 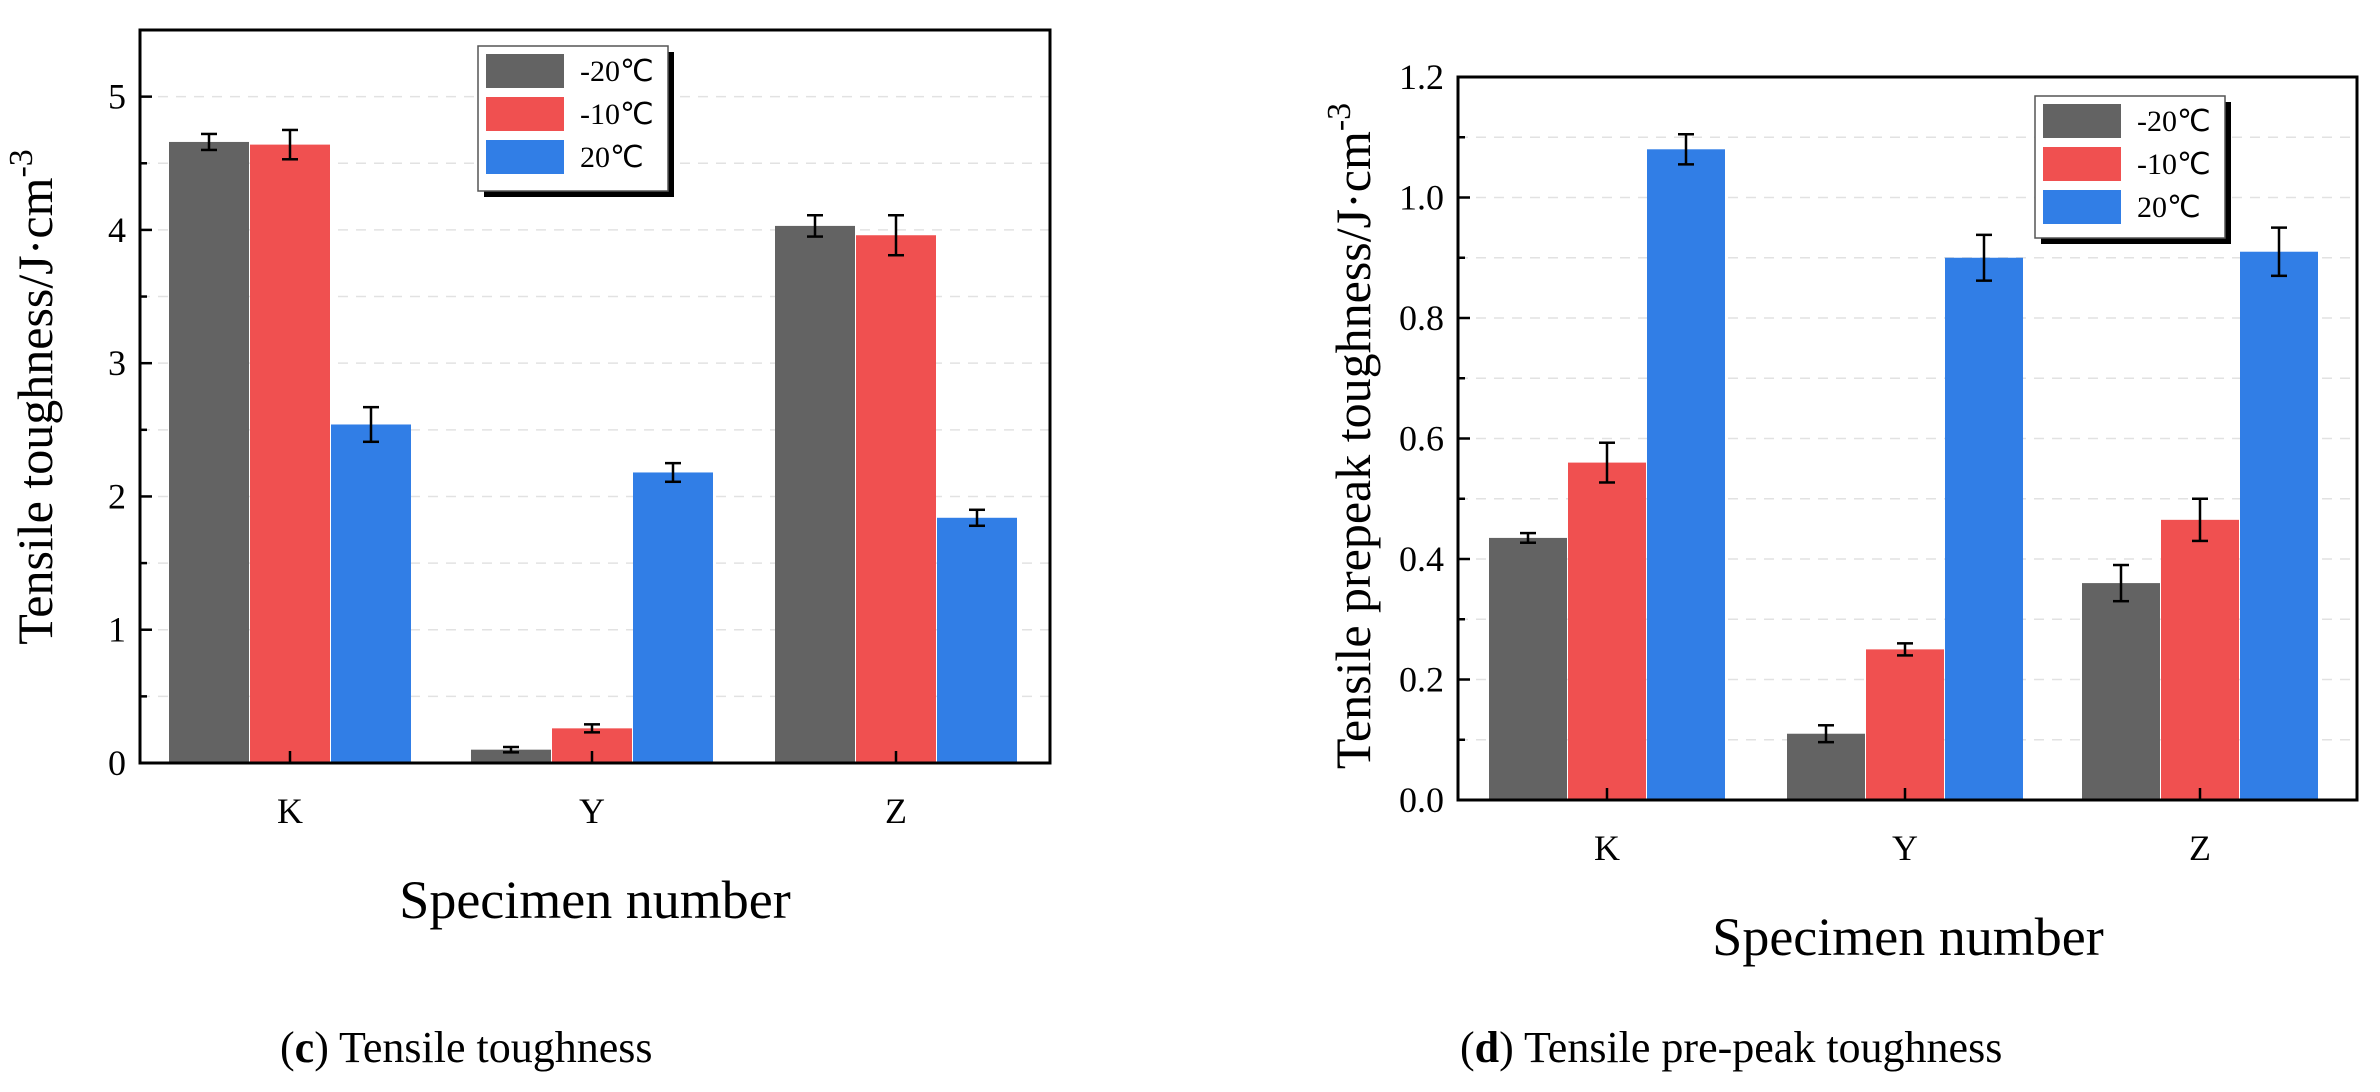 What do you see at coordinates (1421, 800) in the screenshot?
I see `y-tick-label: 0.0` at bounding box center [1421, 800].